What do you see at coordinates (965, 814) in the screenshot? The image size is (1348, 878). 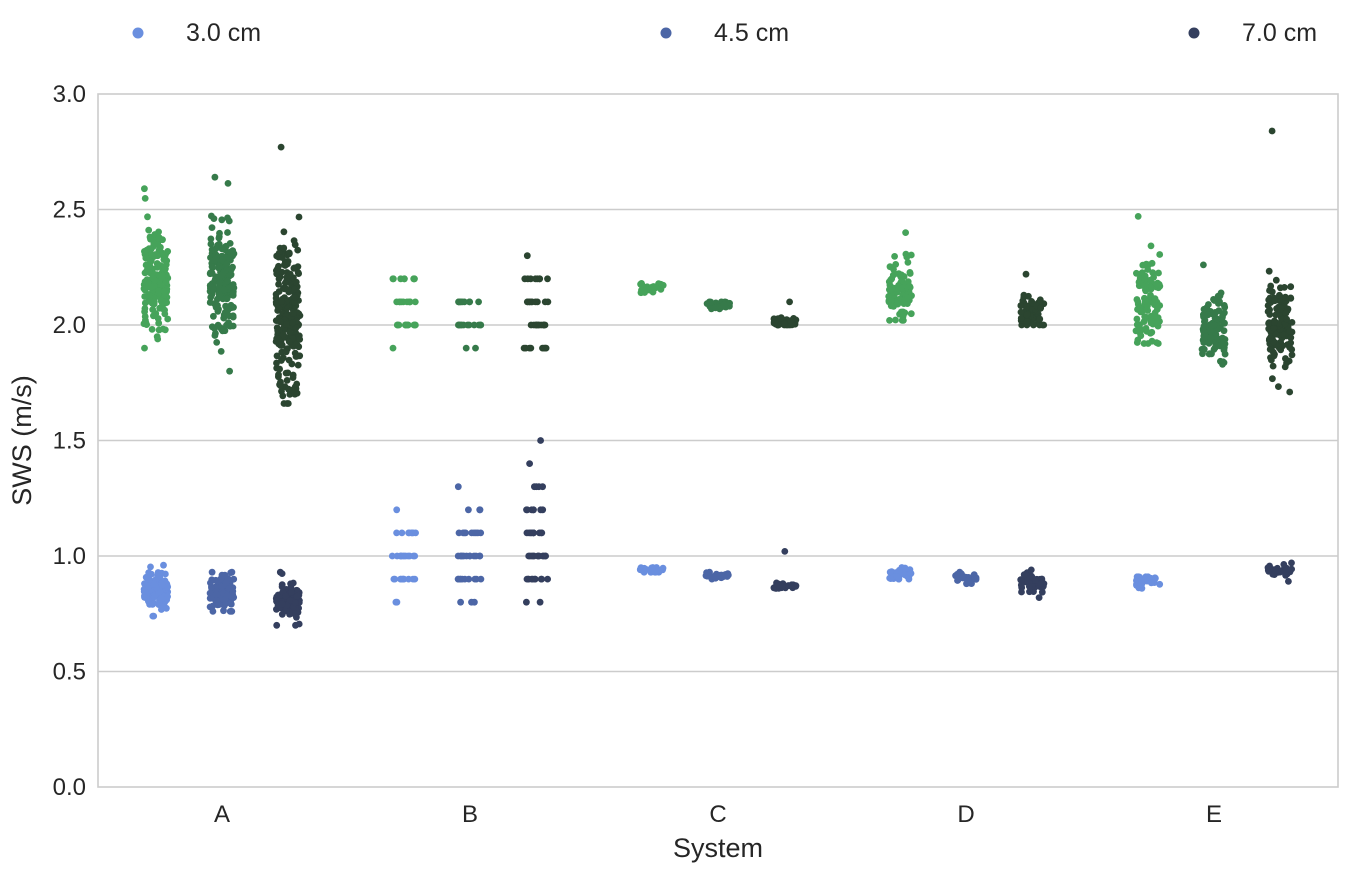 I see `x-tick-label: D` at bounding box center [965, 814].